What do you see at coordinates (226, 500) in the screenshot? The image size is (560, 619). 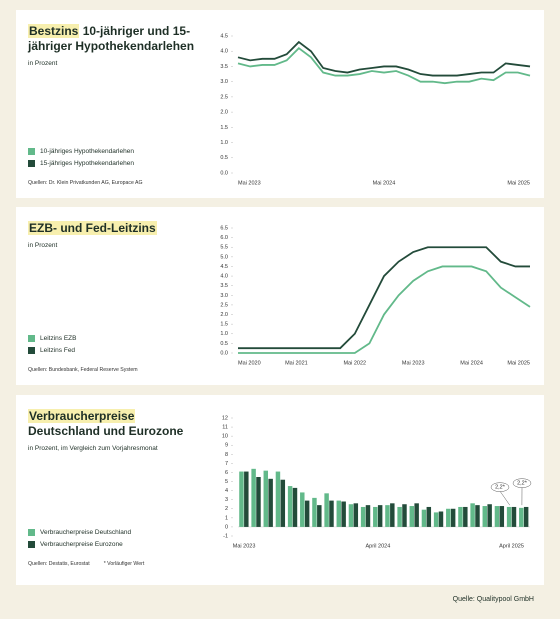 I see `y-tick-label: 3` at bounding box center [226, 500].